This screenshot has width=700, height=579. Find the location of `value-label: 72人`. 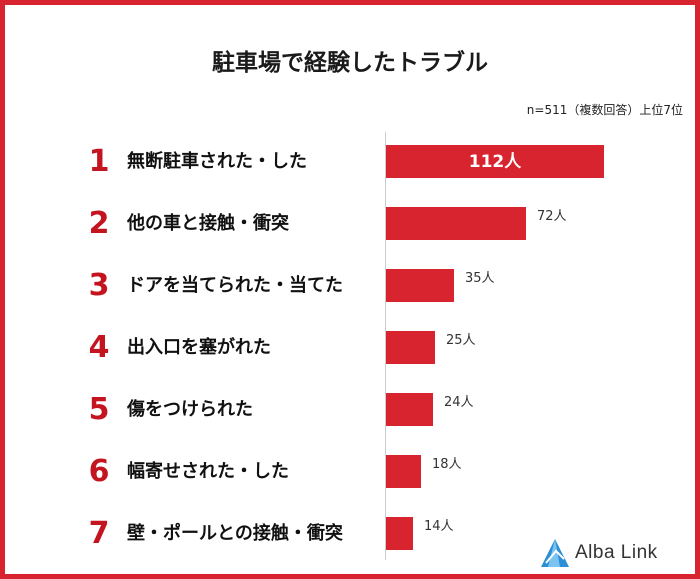

value-label: 72人 is located at coordinates (552, 216).